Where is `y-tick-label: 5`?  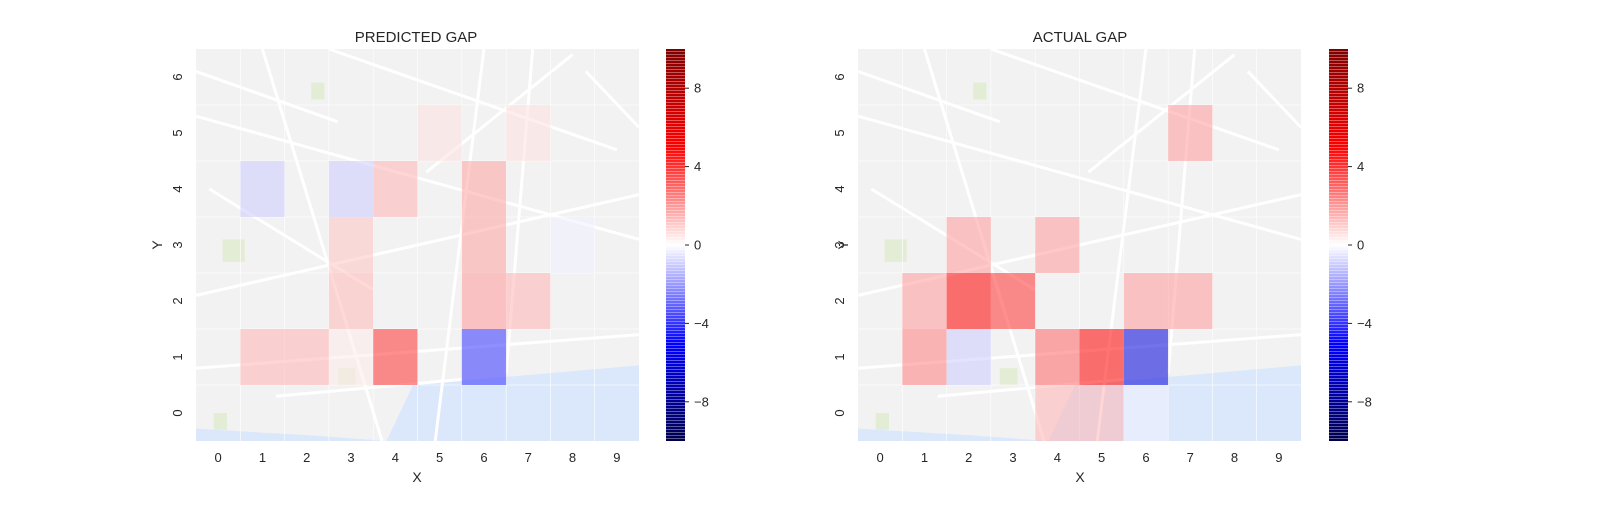 y-tick-label: 5 is located at coordinates (177, 132).